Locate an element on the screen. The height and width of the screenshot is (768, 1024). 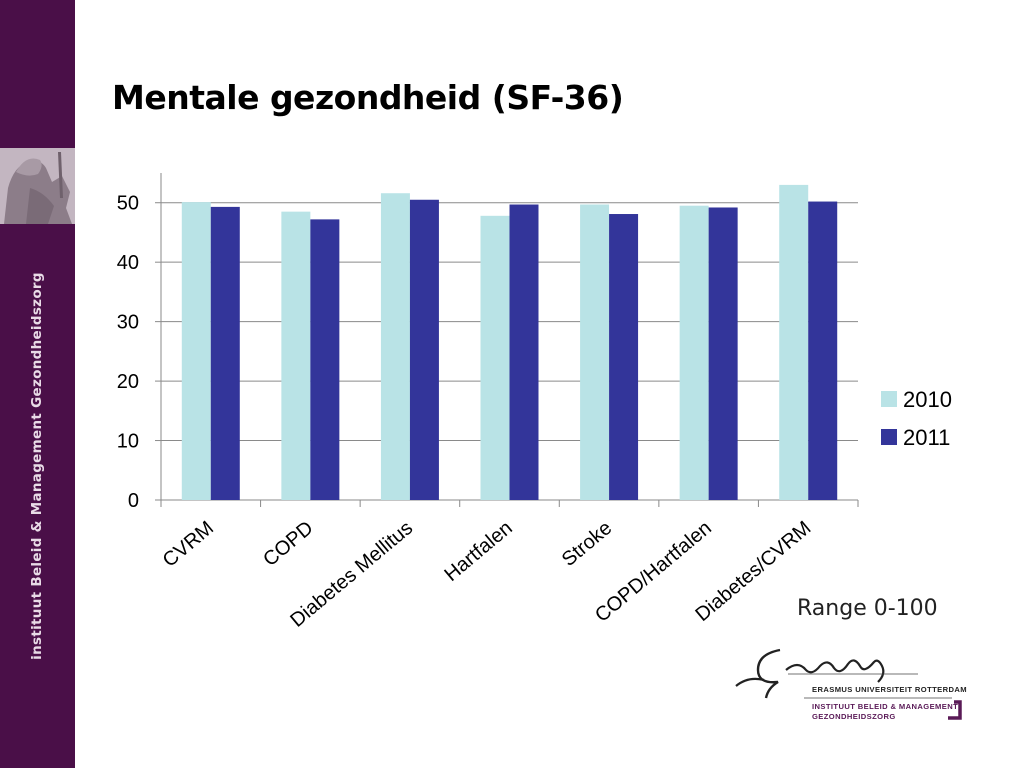
x-category-label: COPD is located at coordinates (288, 544).